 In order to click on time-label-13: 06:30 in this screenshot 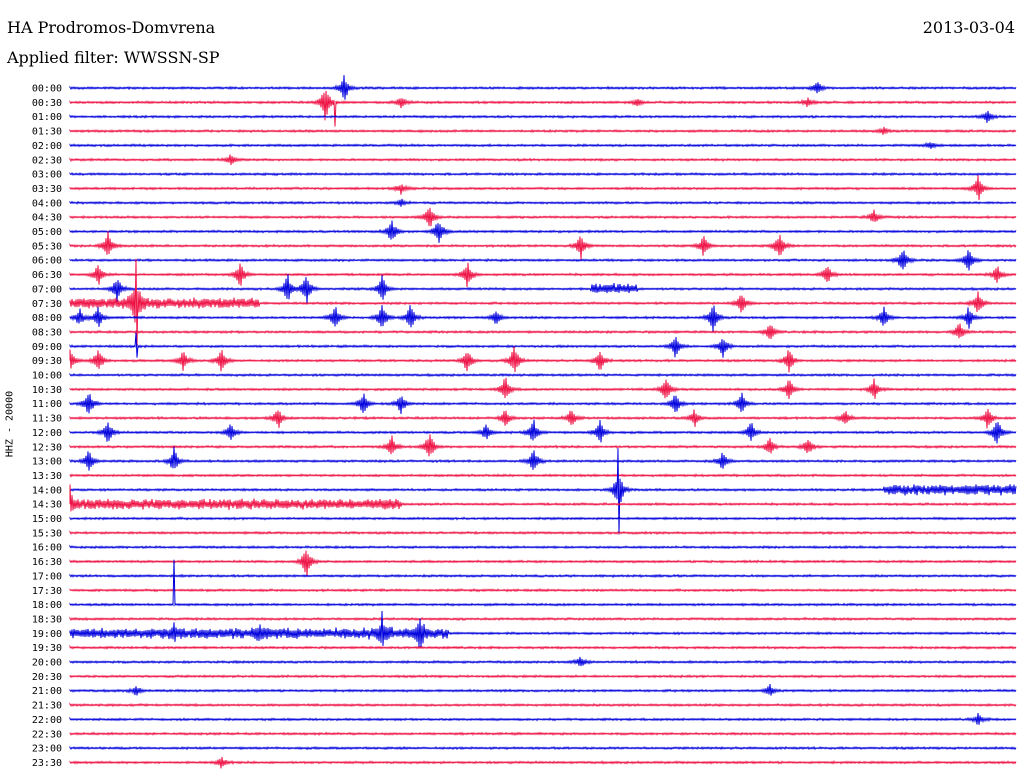, I will do `click(47, 275)`.